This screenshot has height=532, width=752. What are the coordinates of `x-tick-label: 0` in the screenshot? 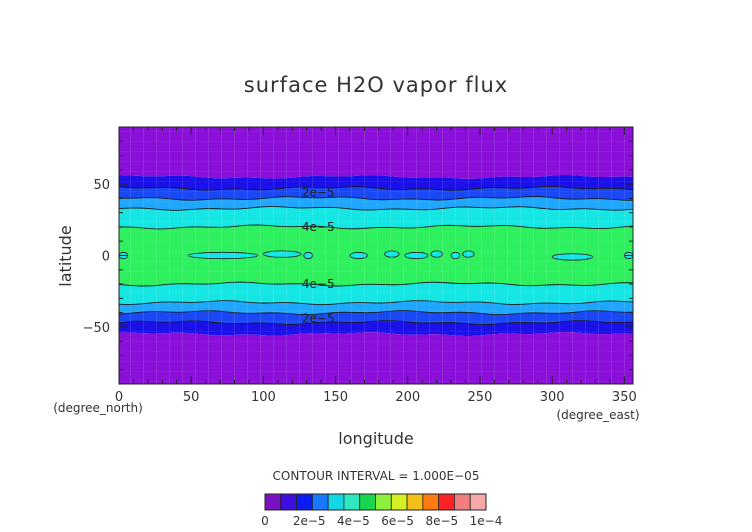 It's located at (119, 397).